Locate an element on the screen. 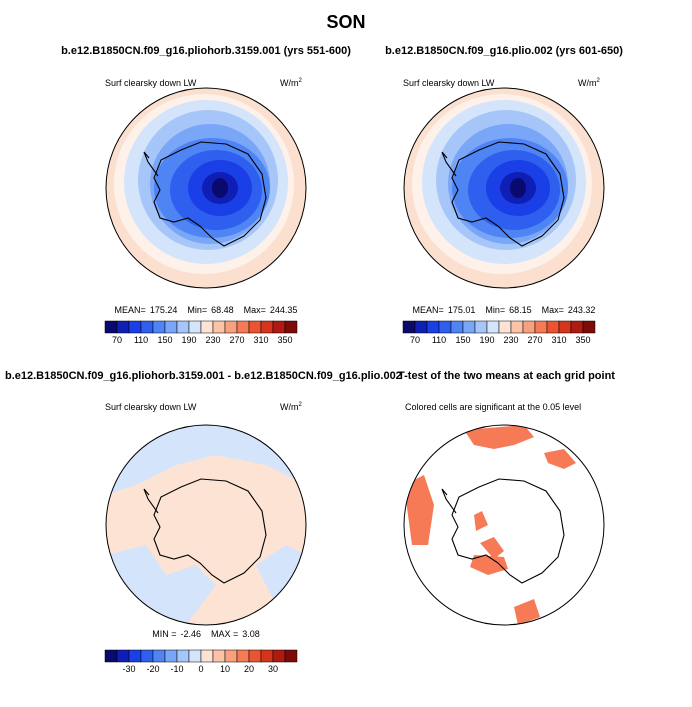 This screenshot has width=692, height=707. stats: MEAN= 175.24 Min= 68.48 Max= 244.35 is located at coordinates (206, 310).